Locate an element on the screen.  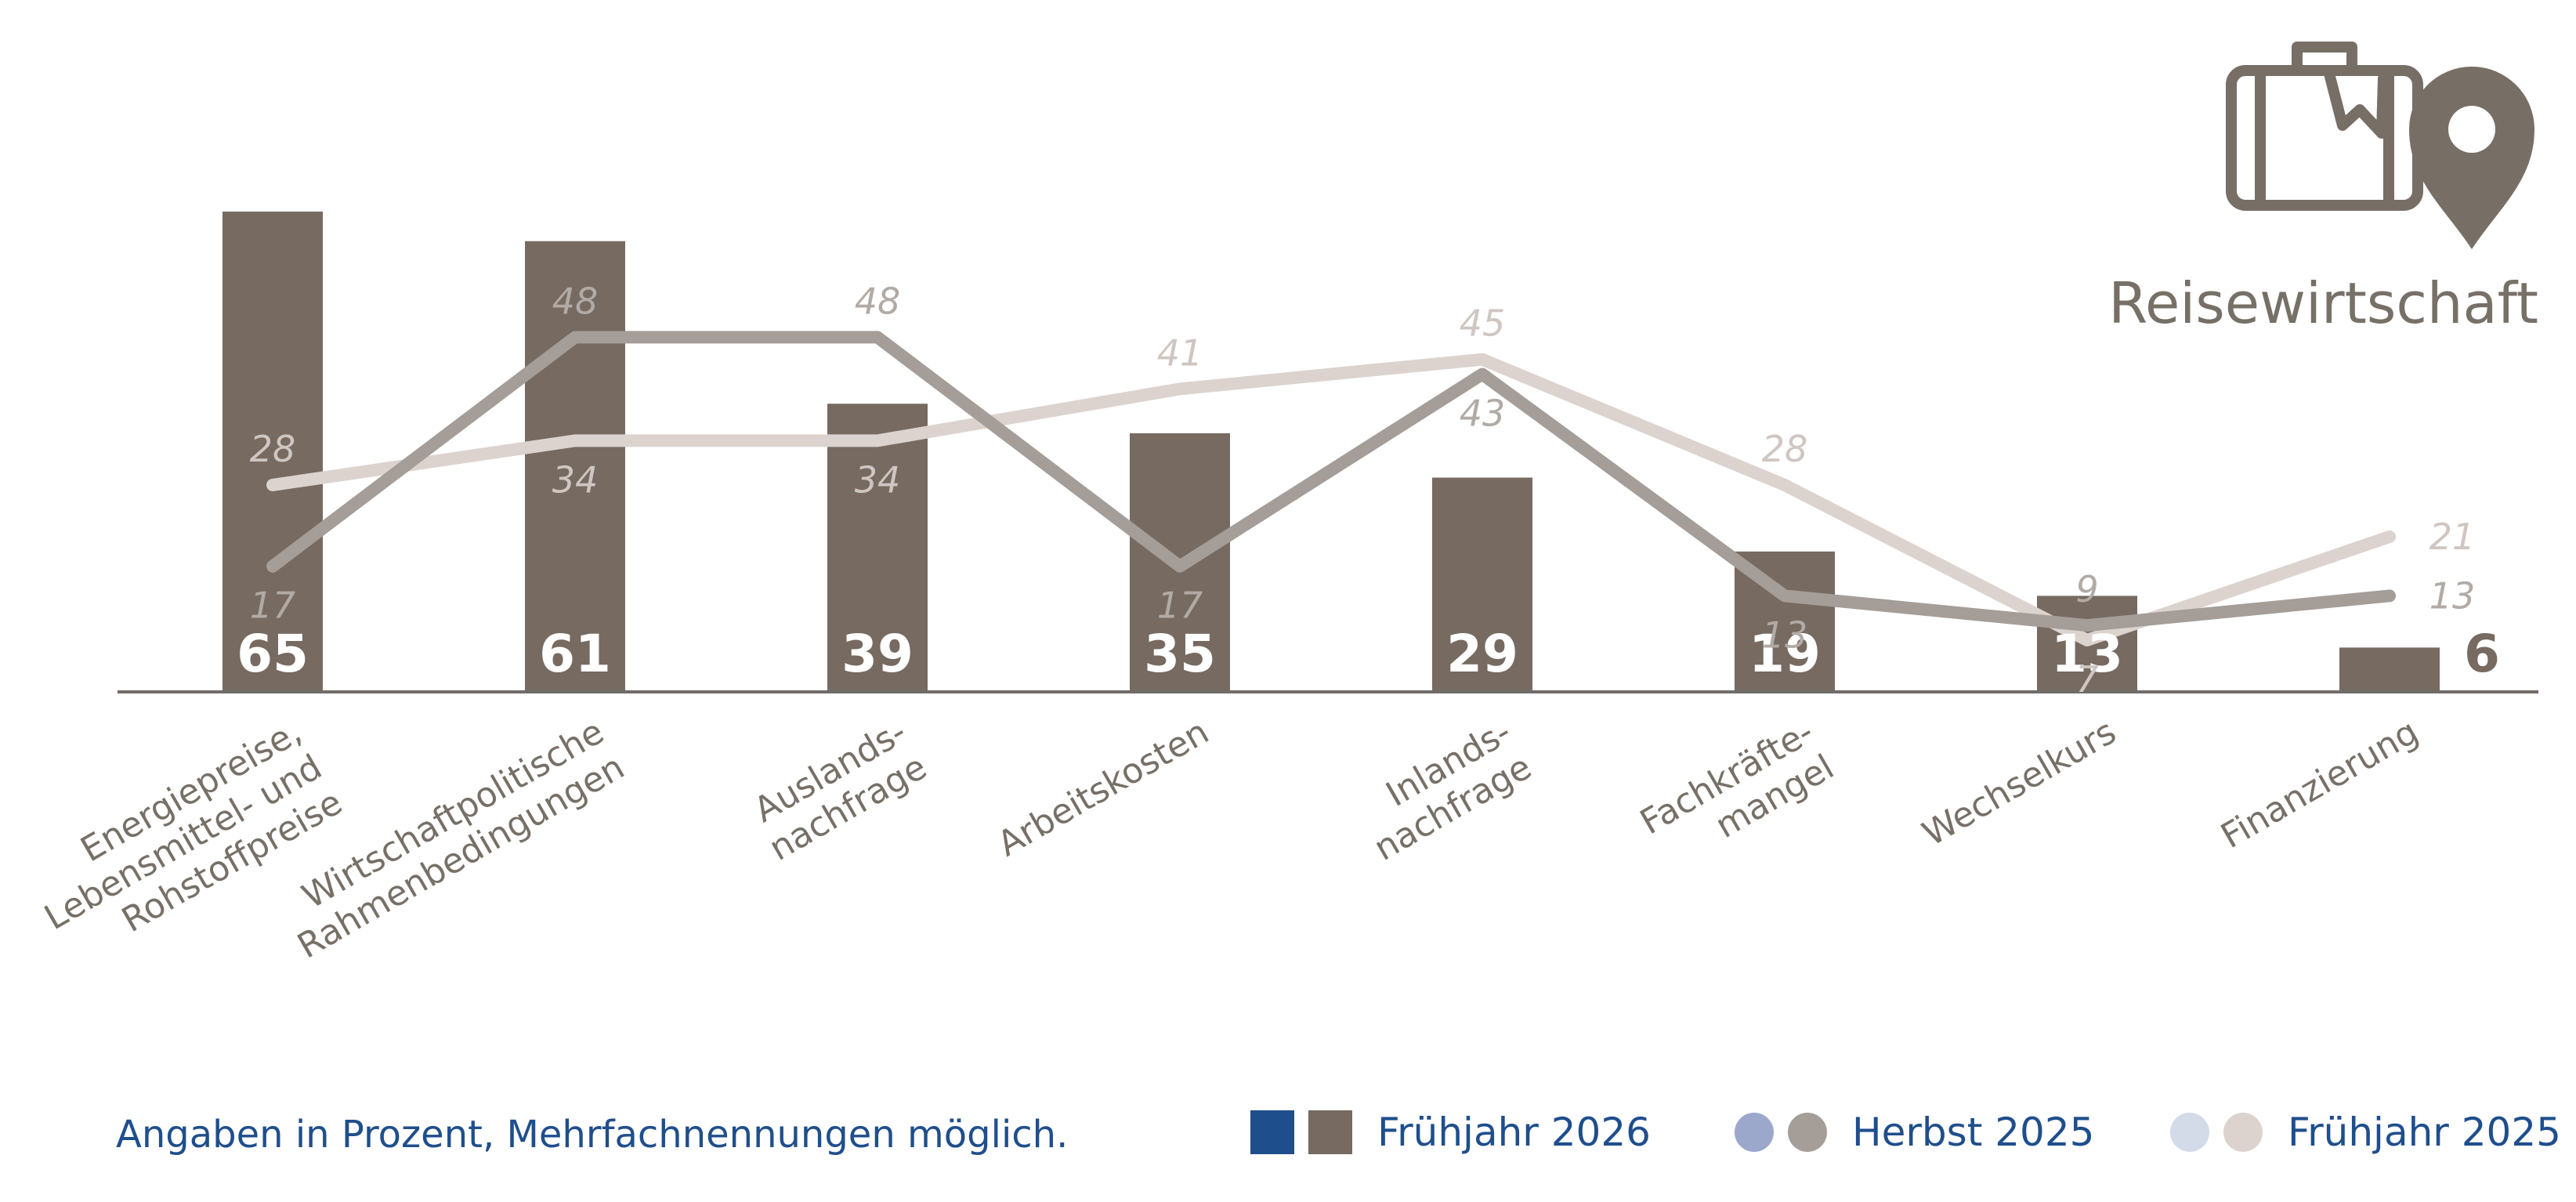
category-label: Arbeitskosten is located at coordinates (1103, 787).